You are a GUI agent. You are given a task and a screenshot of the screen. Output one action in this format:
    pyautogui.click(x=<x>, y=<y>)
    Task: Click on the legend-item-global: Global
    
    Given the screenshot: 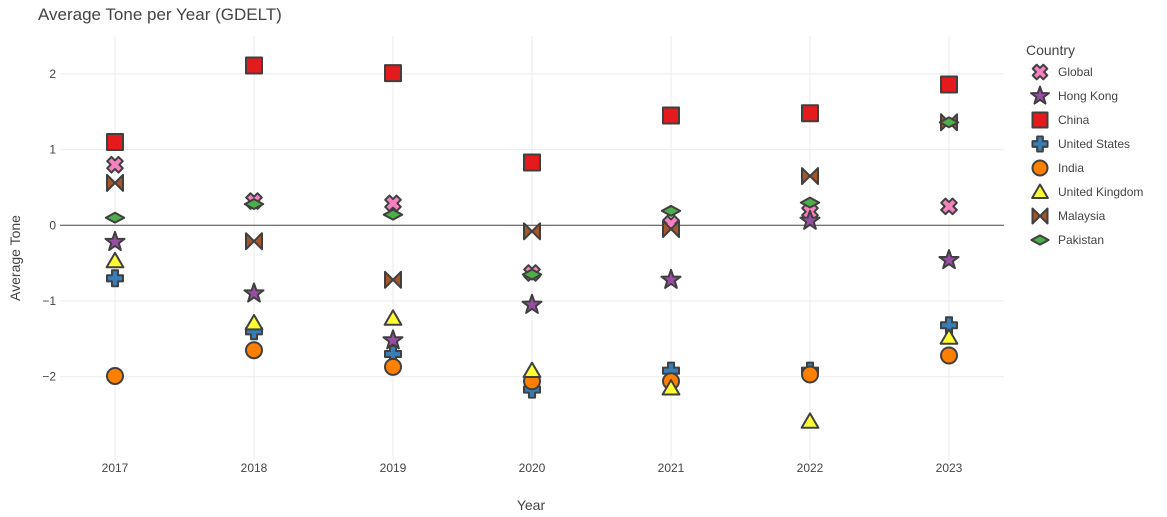 What is the action you would take?
    pyautogui.click(x=1096, y=72)
    